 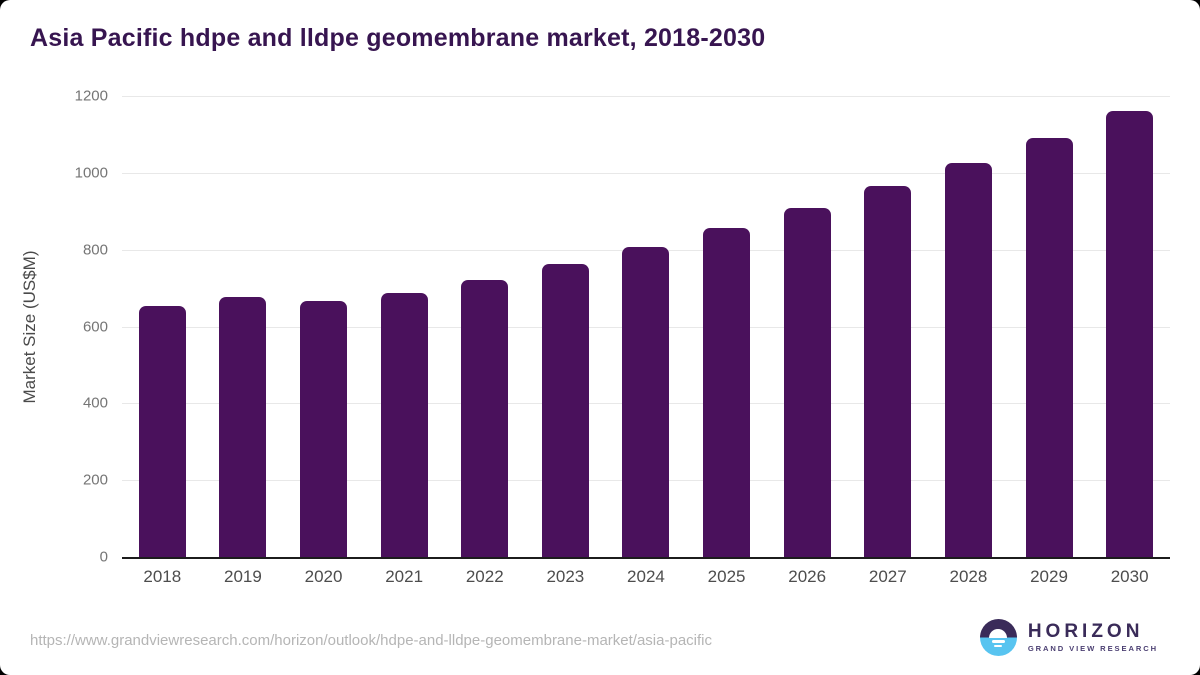 I want to click on x-tick-label: 2023, so click(x=565, y=576).